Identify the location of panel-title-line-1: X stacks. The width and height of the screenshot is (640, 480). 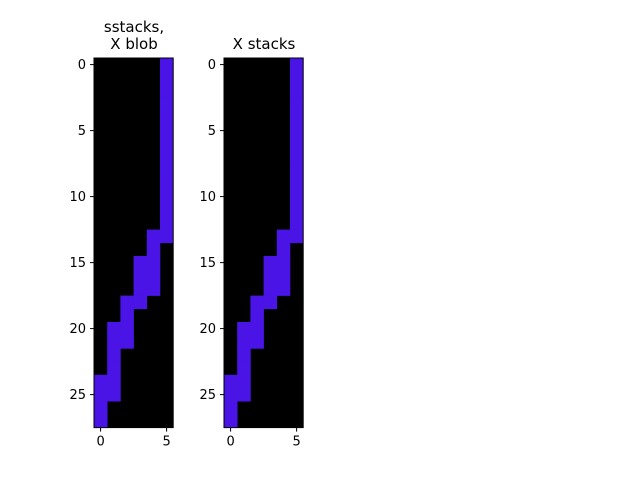
(264, 44).